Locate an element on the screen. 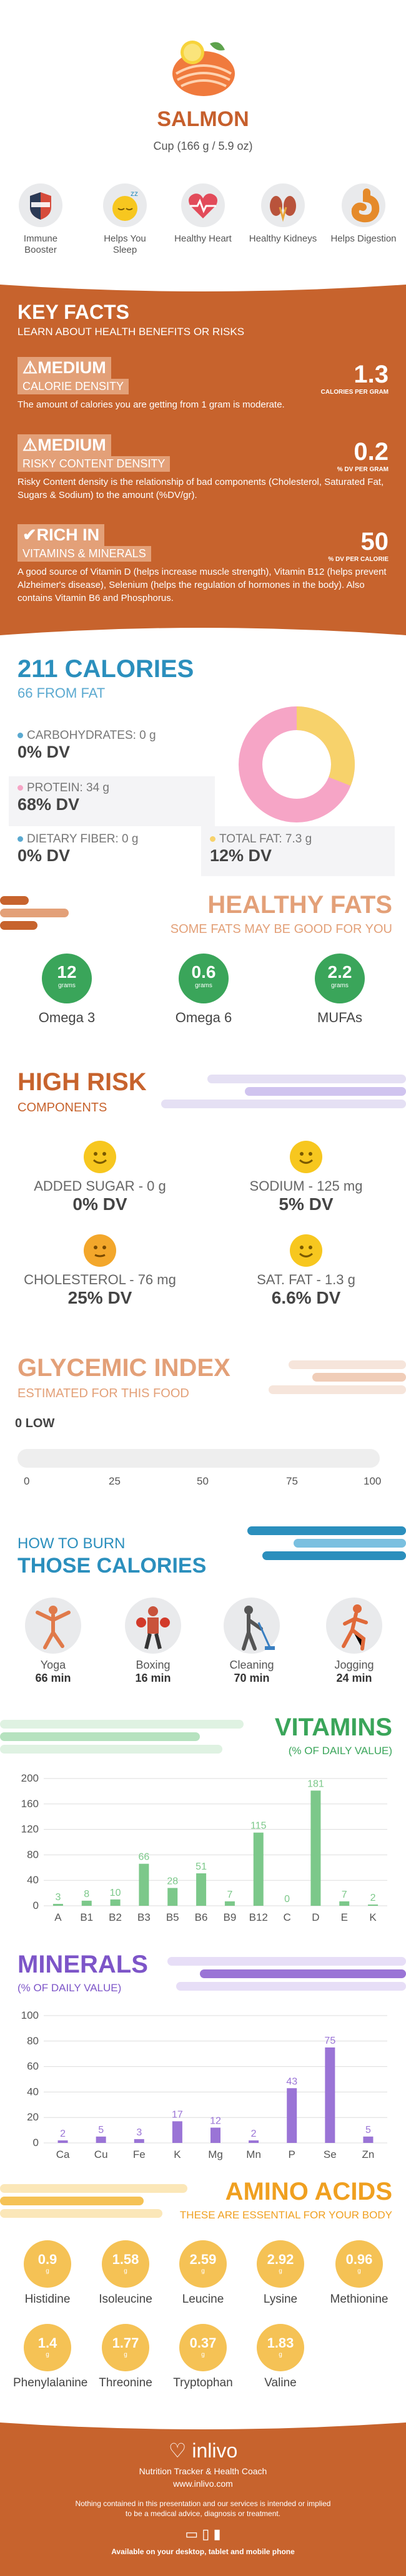  tick-100: 100 is located at coordinates (373, 1481).